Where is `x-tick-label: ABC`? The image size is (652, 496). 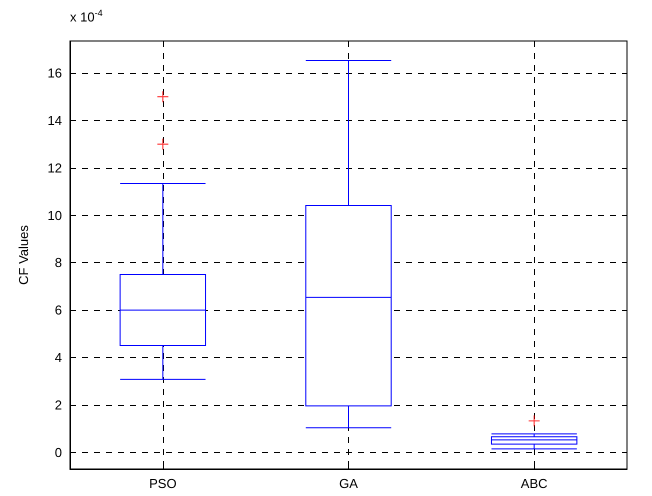
x-tick-label: ABC is located at coordinates (534, 483).